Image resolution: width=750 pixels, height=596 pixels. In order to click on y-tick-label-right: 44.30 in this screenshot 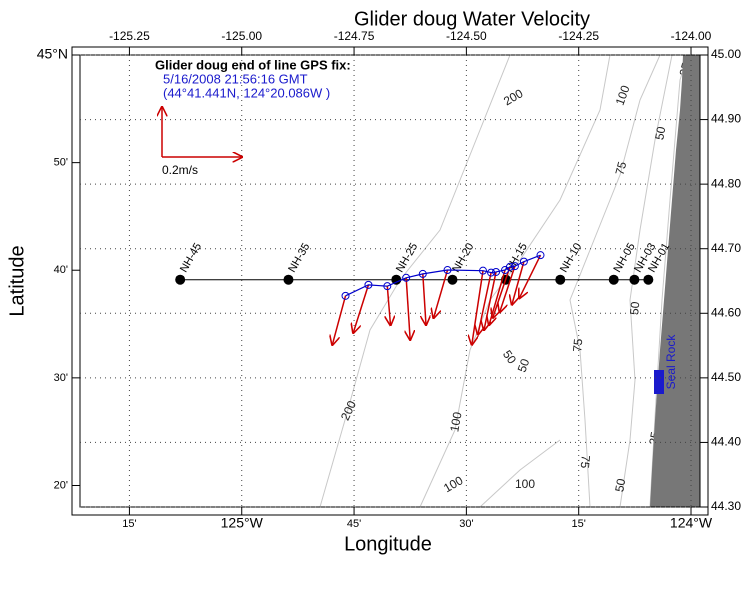, I will do `click(726, 506)`.